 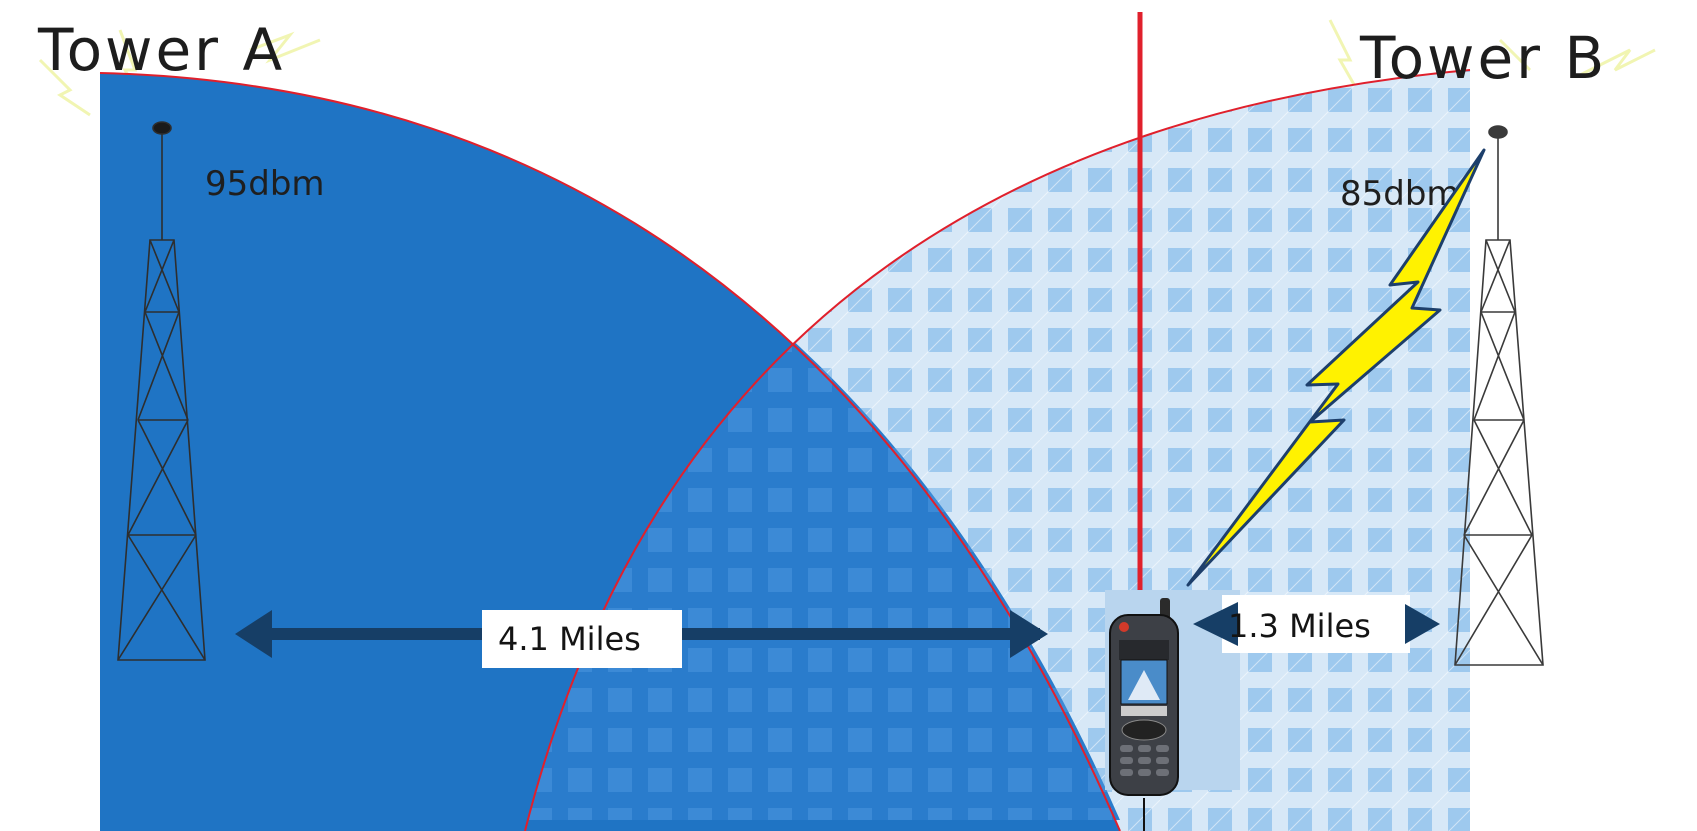 I want to click on tower-a-distance: 4.1 Miles, so click(x=569, y=639).